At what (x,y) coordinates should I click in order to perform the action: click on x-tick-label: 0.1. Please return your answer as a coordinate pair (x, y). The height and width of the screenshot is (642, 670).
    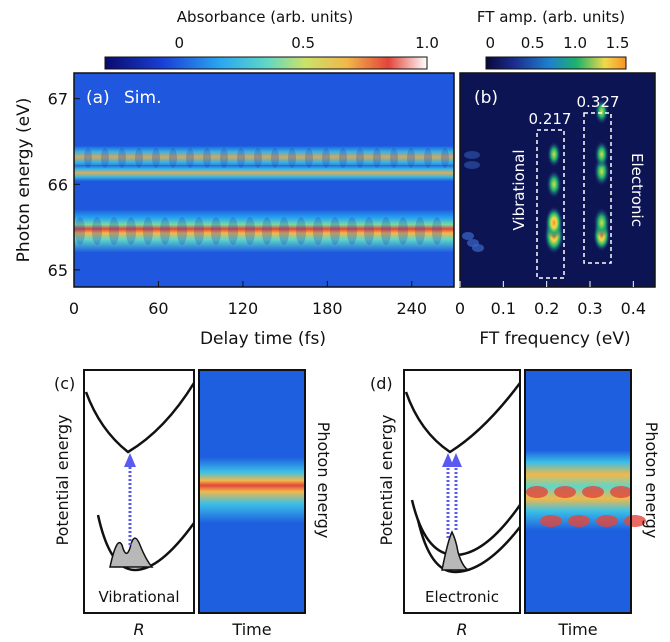
    Looking at the image, I should click on (503, 308).